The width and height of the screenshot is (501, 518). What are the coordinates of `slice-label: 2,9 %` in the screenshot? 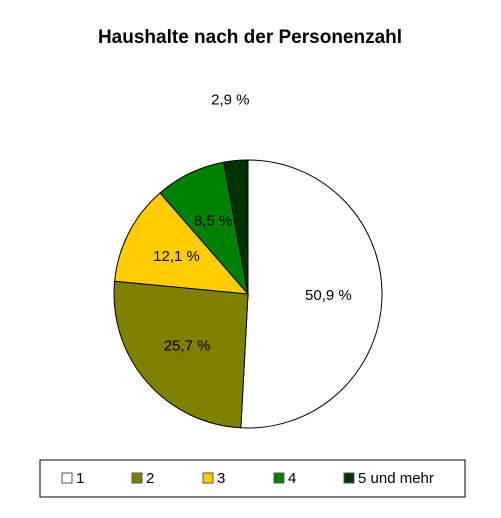 It's located at (230, 99).